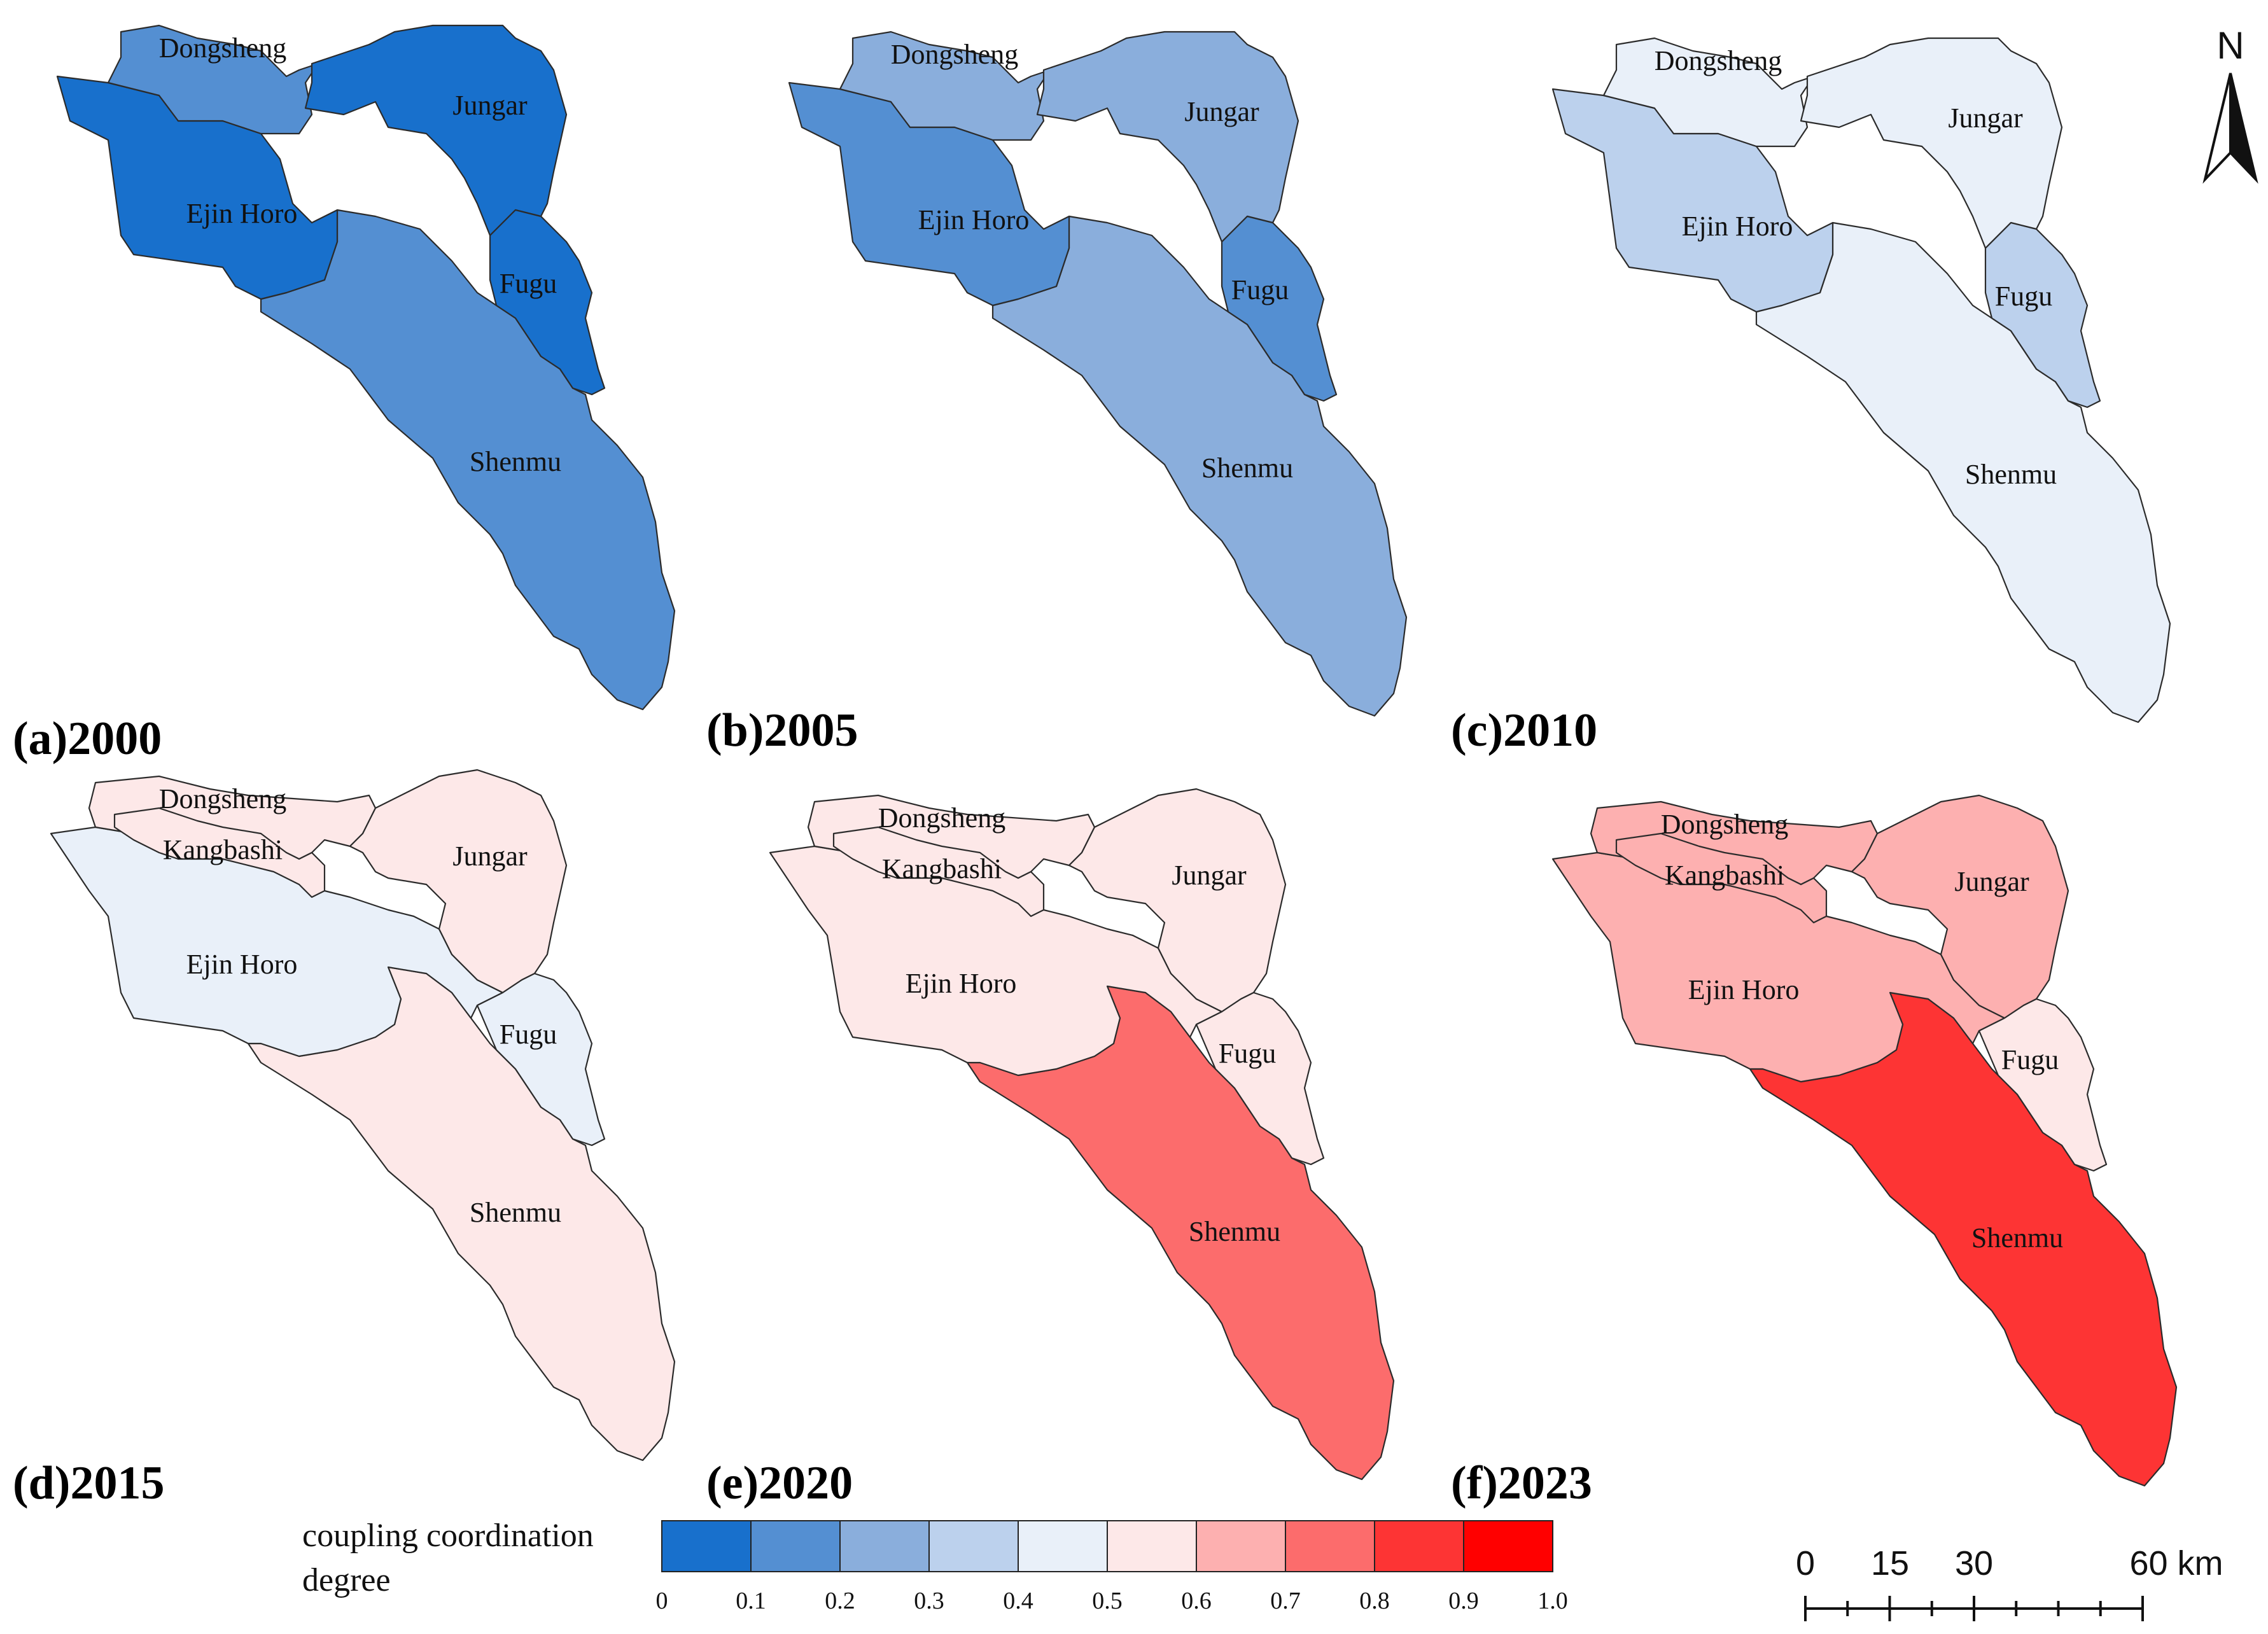 The height and width of the screenshot is (1634, 2268). I want to click on panel-label-d: (d)2015, so click(88, 1483).